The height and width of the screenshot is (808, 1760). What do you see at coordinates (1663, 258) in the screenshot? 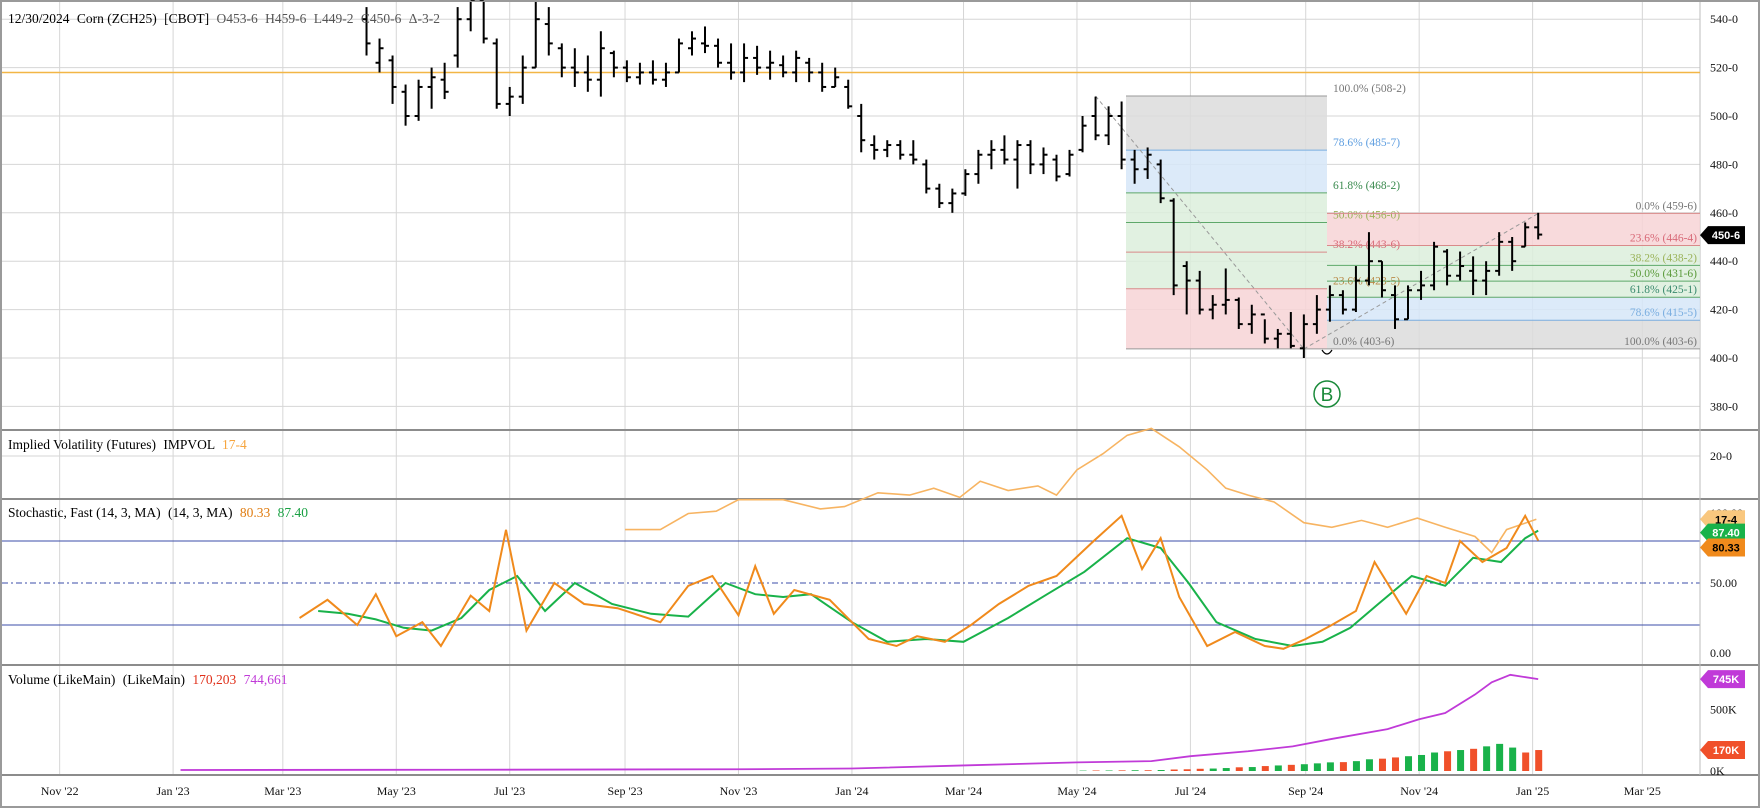
I see `fib-label-up: 38.2% (438-2)` at bounding box center [1663, 258].